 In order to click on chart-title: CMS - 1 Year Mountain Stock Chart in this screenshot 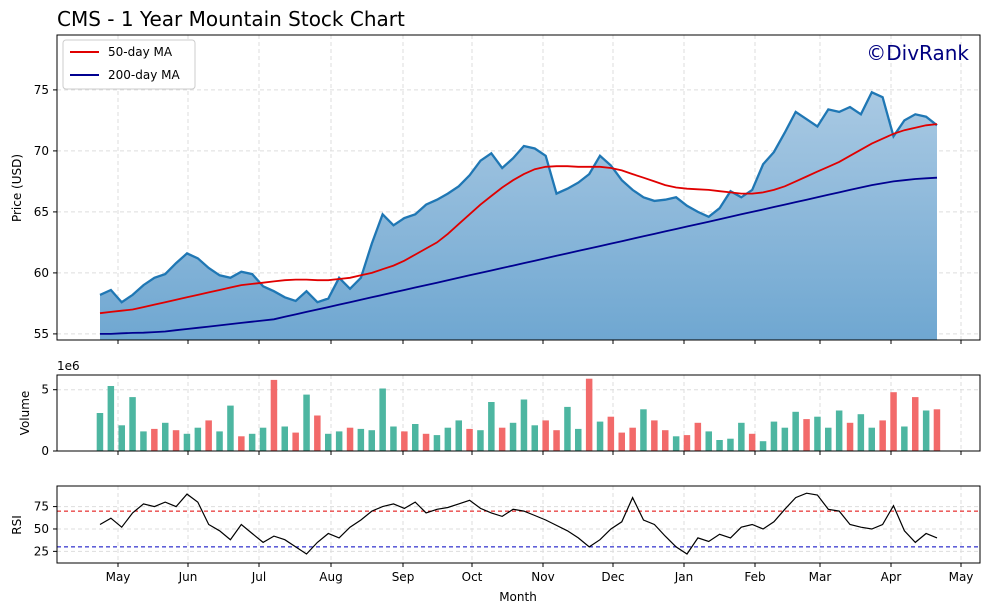, I will do `click(231, 19)`.